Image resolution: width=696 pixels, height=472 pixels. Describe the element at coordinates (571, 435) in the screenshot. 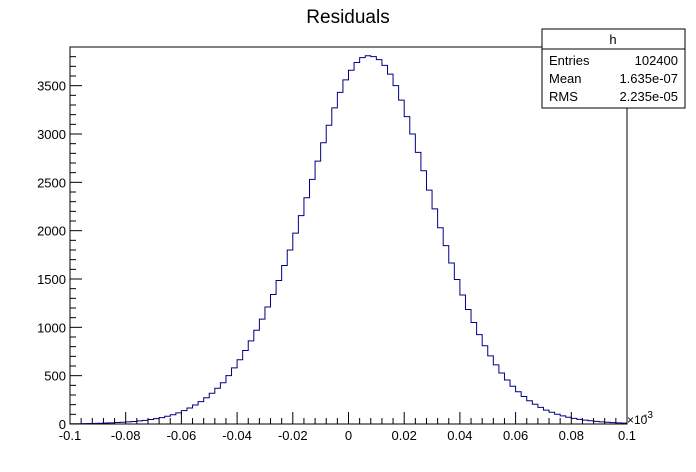

I see `x-tick-label: 0.08` at that location.